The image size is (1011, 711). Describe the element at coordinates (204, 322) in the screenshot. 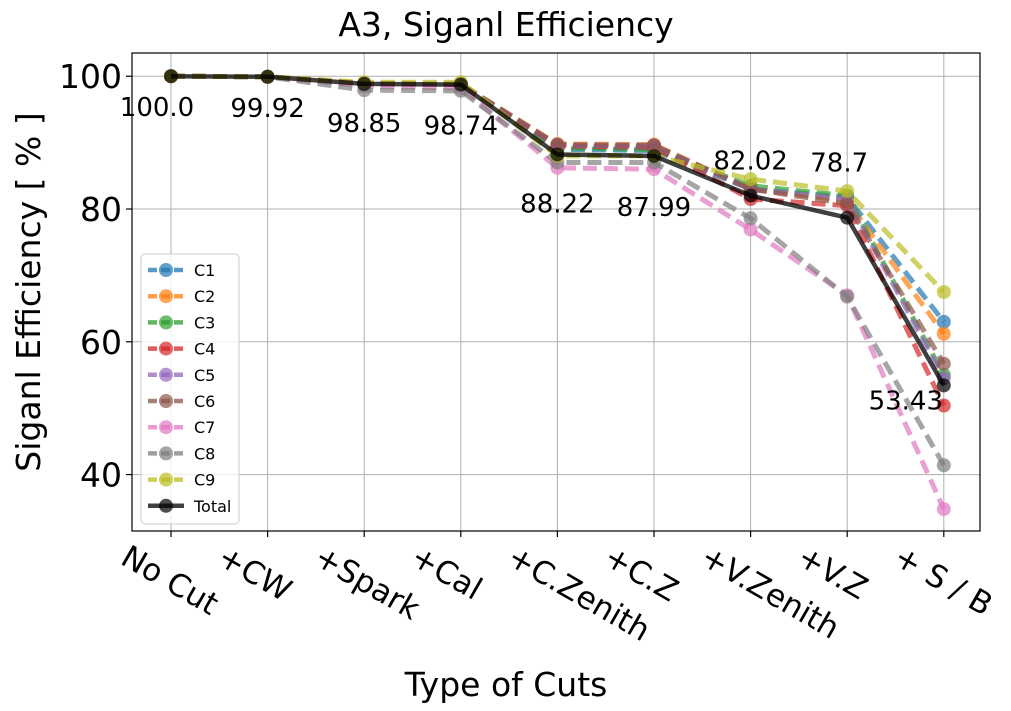

I see `legend-label: C3` at that location.